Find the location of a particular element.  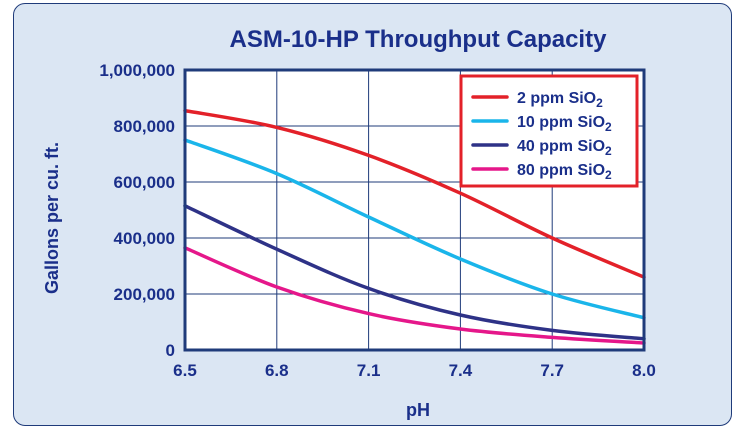

x-axis-label: pH is located at coordinates (418, 410).